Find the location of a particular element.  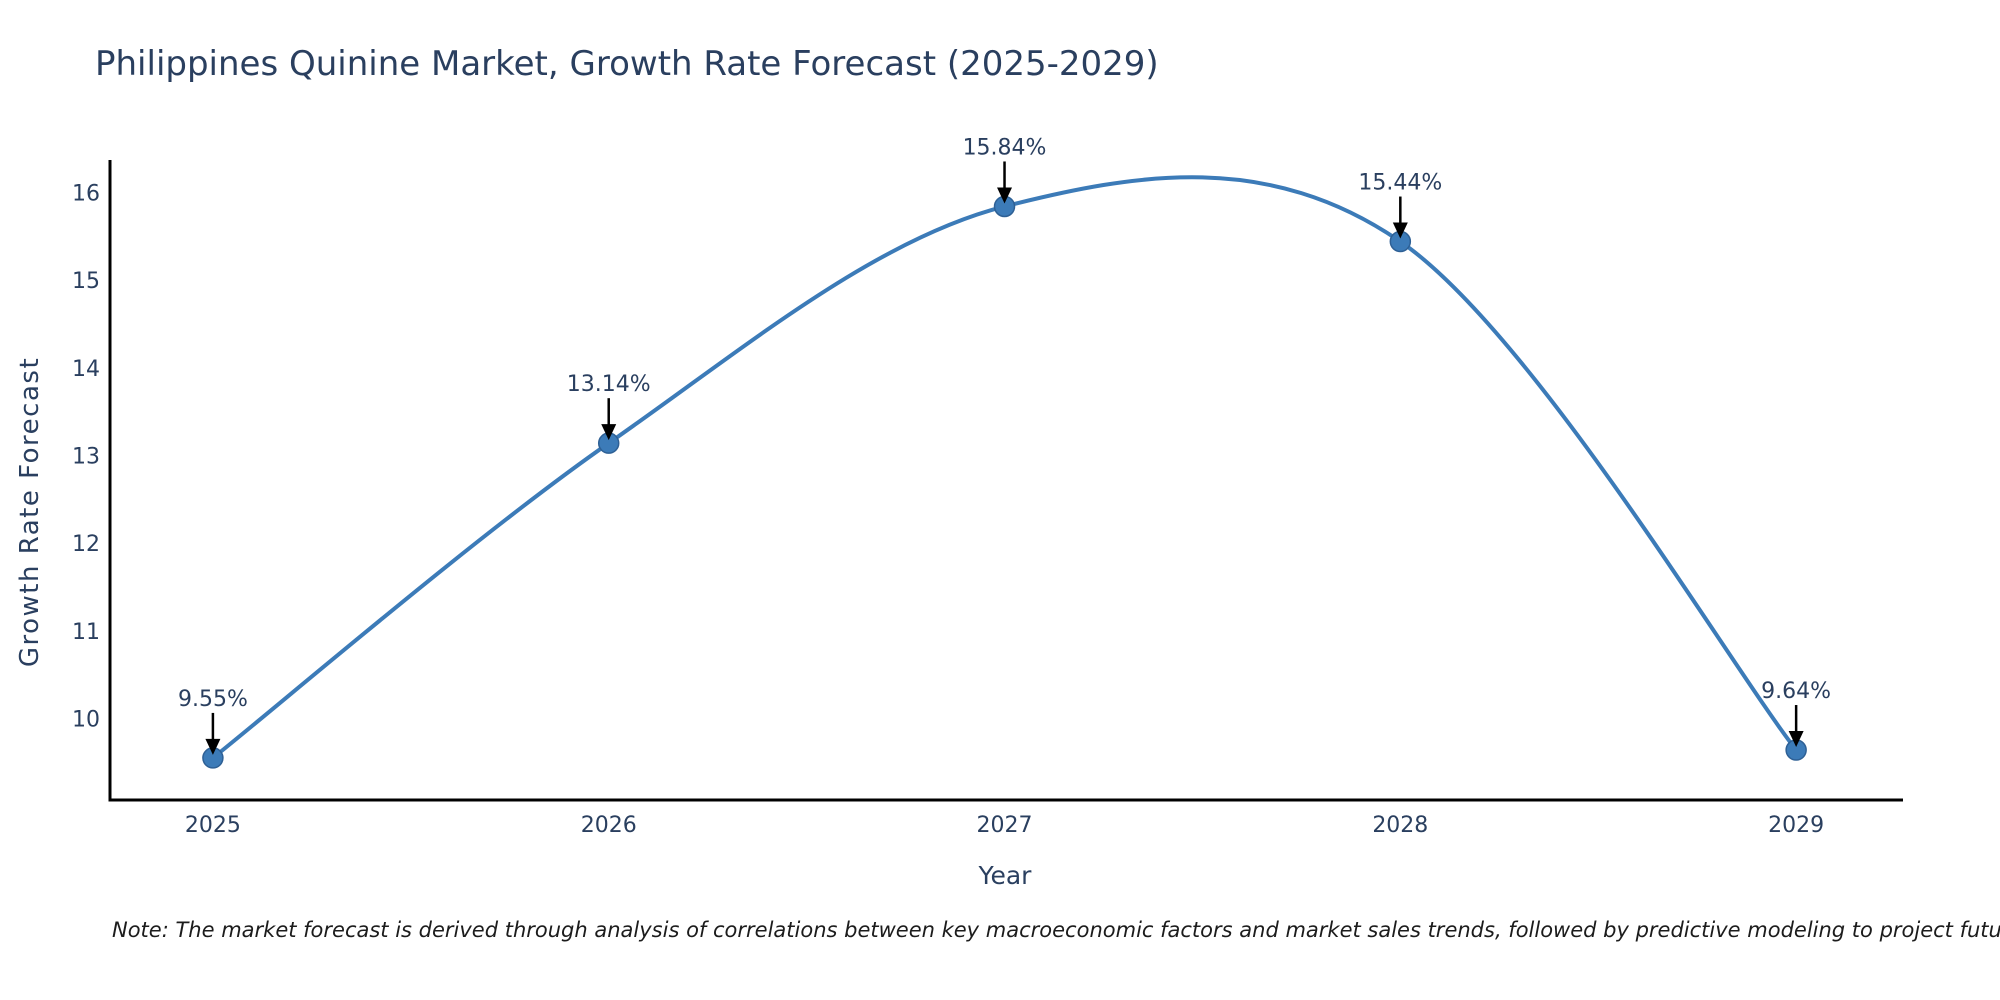

x-tick-label: 2028 is located at coordinates (1400, 825).